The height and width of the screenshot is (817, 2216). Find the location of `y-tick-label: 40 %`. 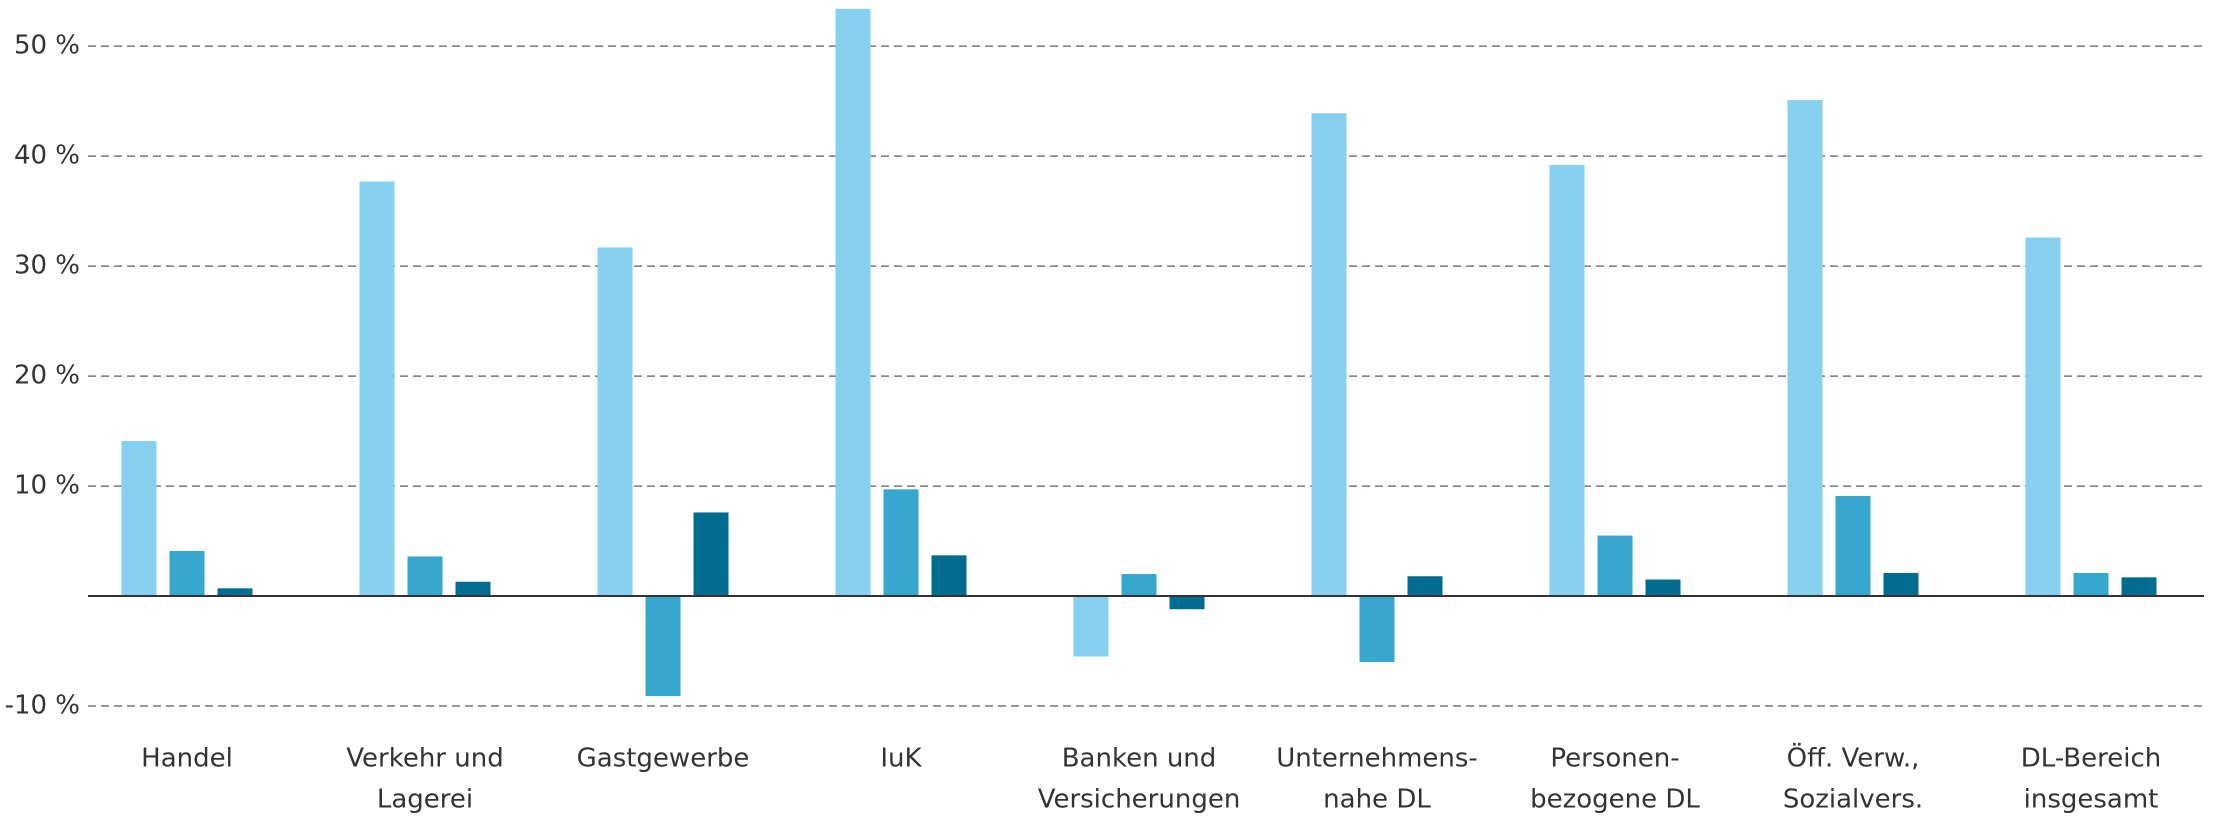

y-tick-label: 40 % is located at coordinates (47, 156).